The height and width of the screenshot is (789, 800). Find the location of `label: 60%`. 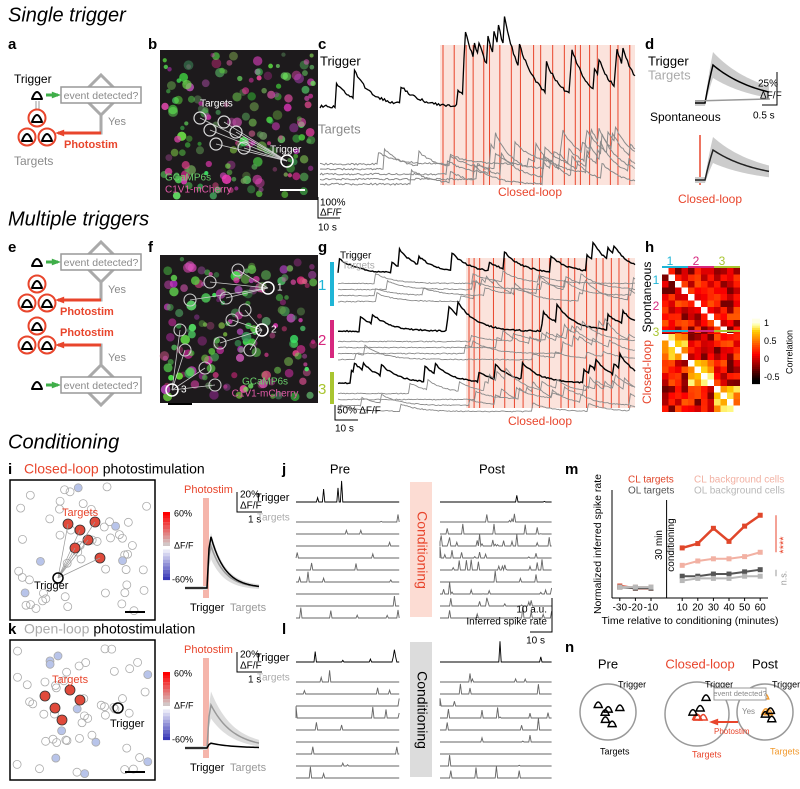

label: 60% is located at coordinates (183, 673).